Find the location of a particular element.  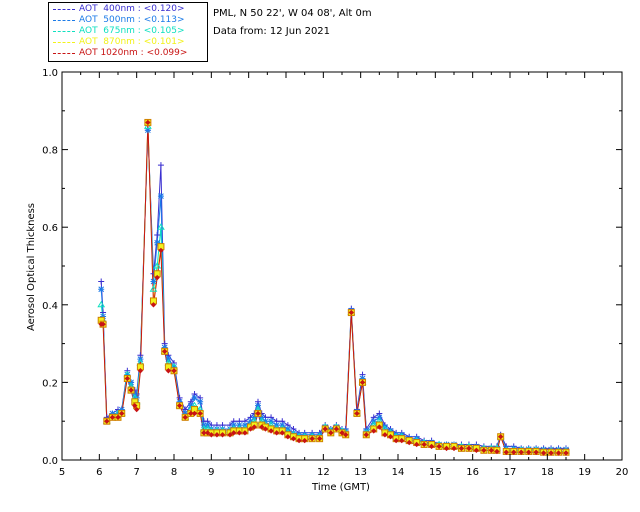

y-tick-label: 0.6 is located at coordinates (50, 228).